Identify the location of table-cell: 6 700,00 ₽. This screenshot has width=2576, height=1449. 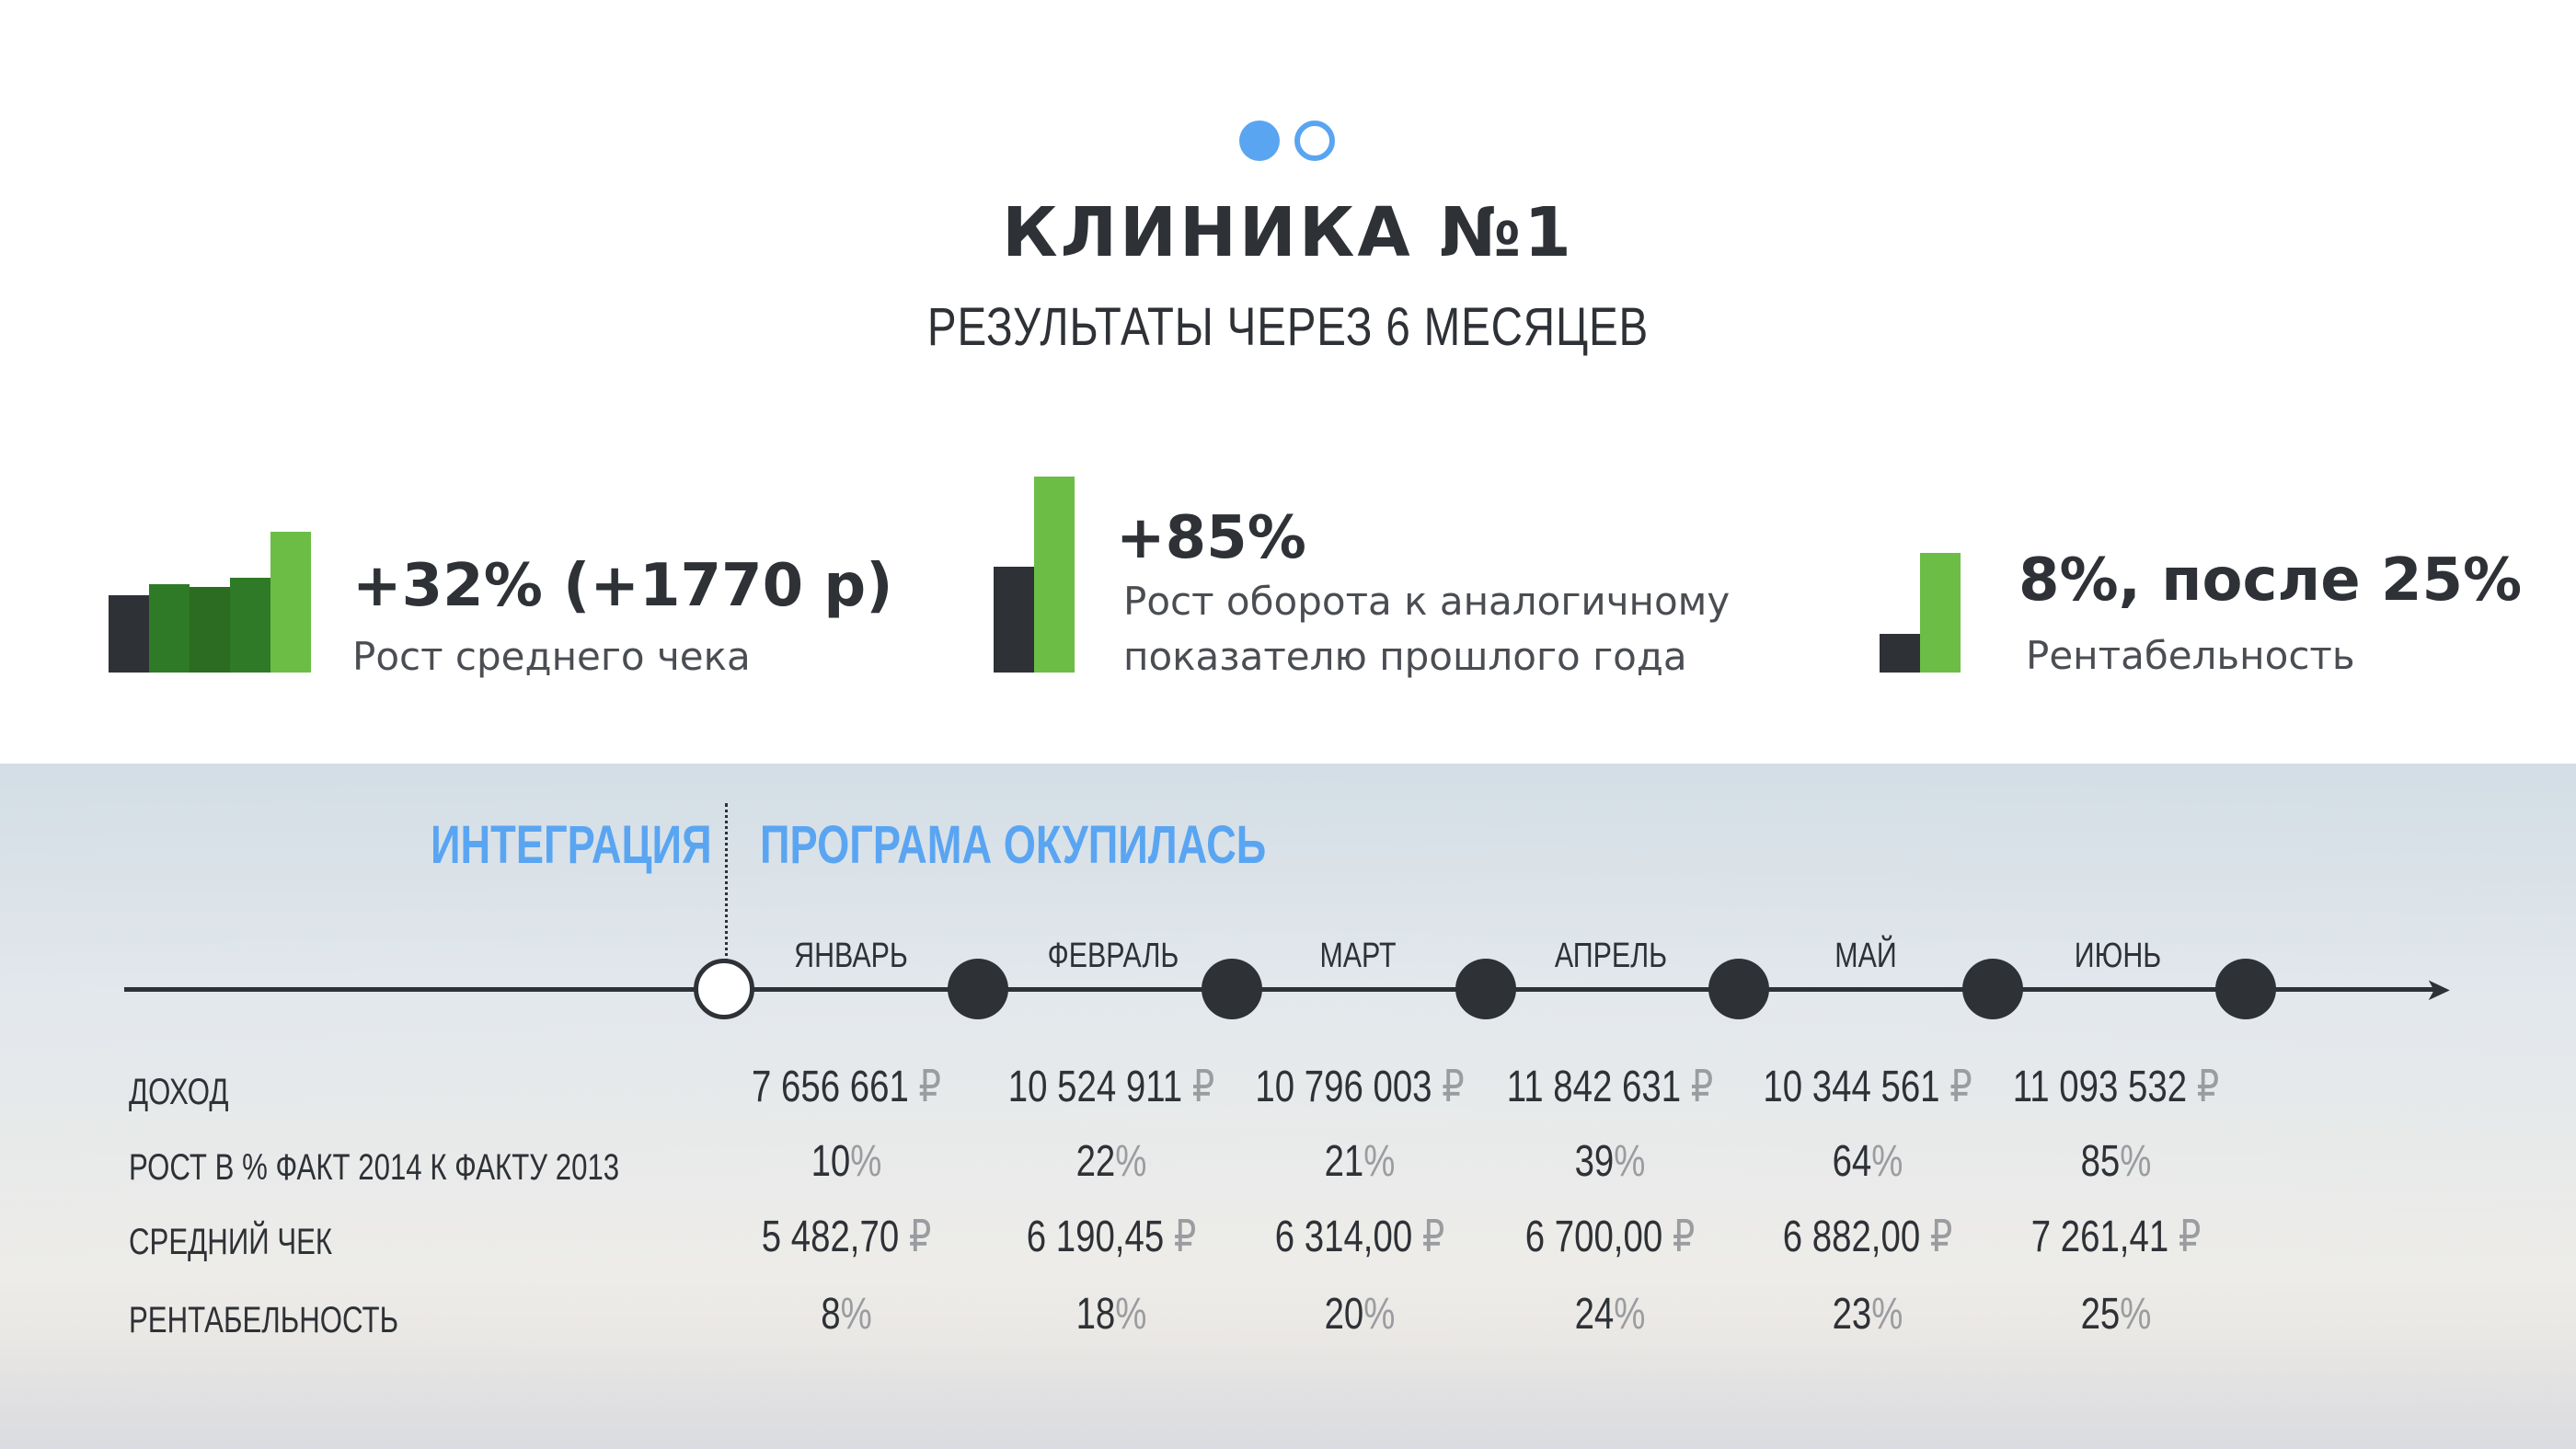
(1610, 1236).